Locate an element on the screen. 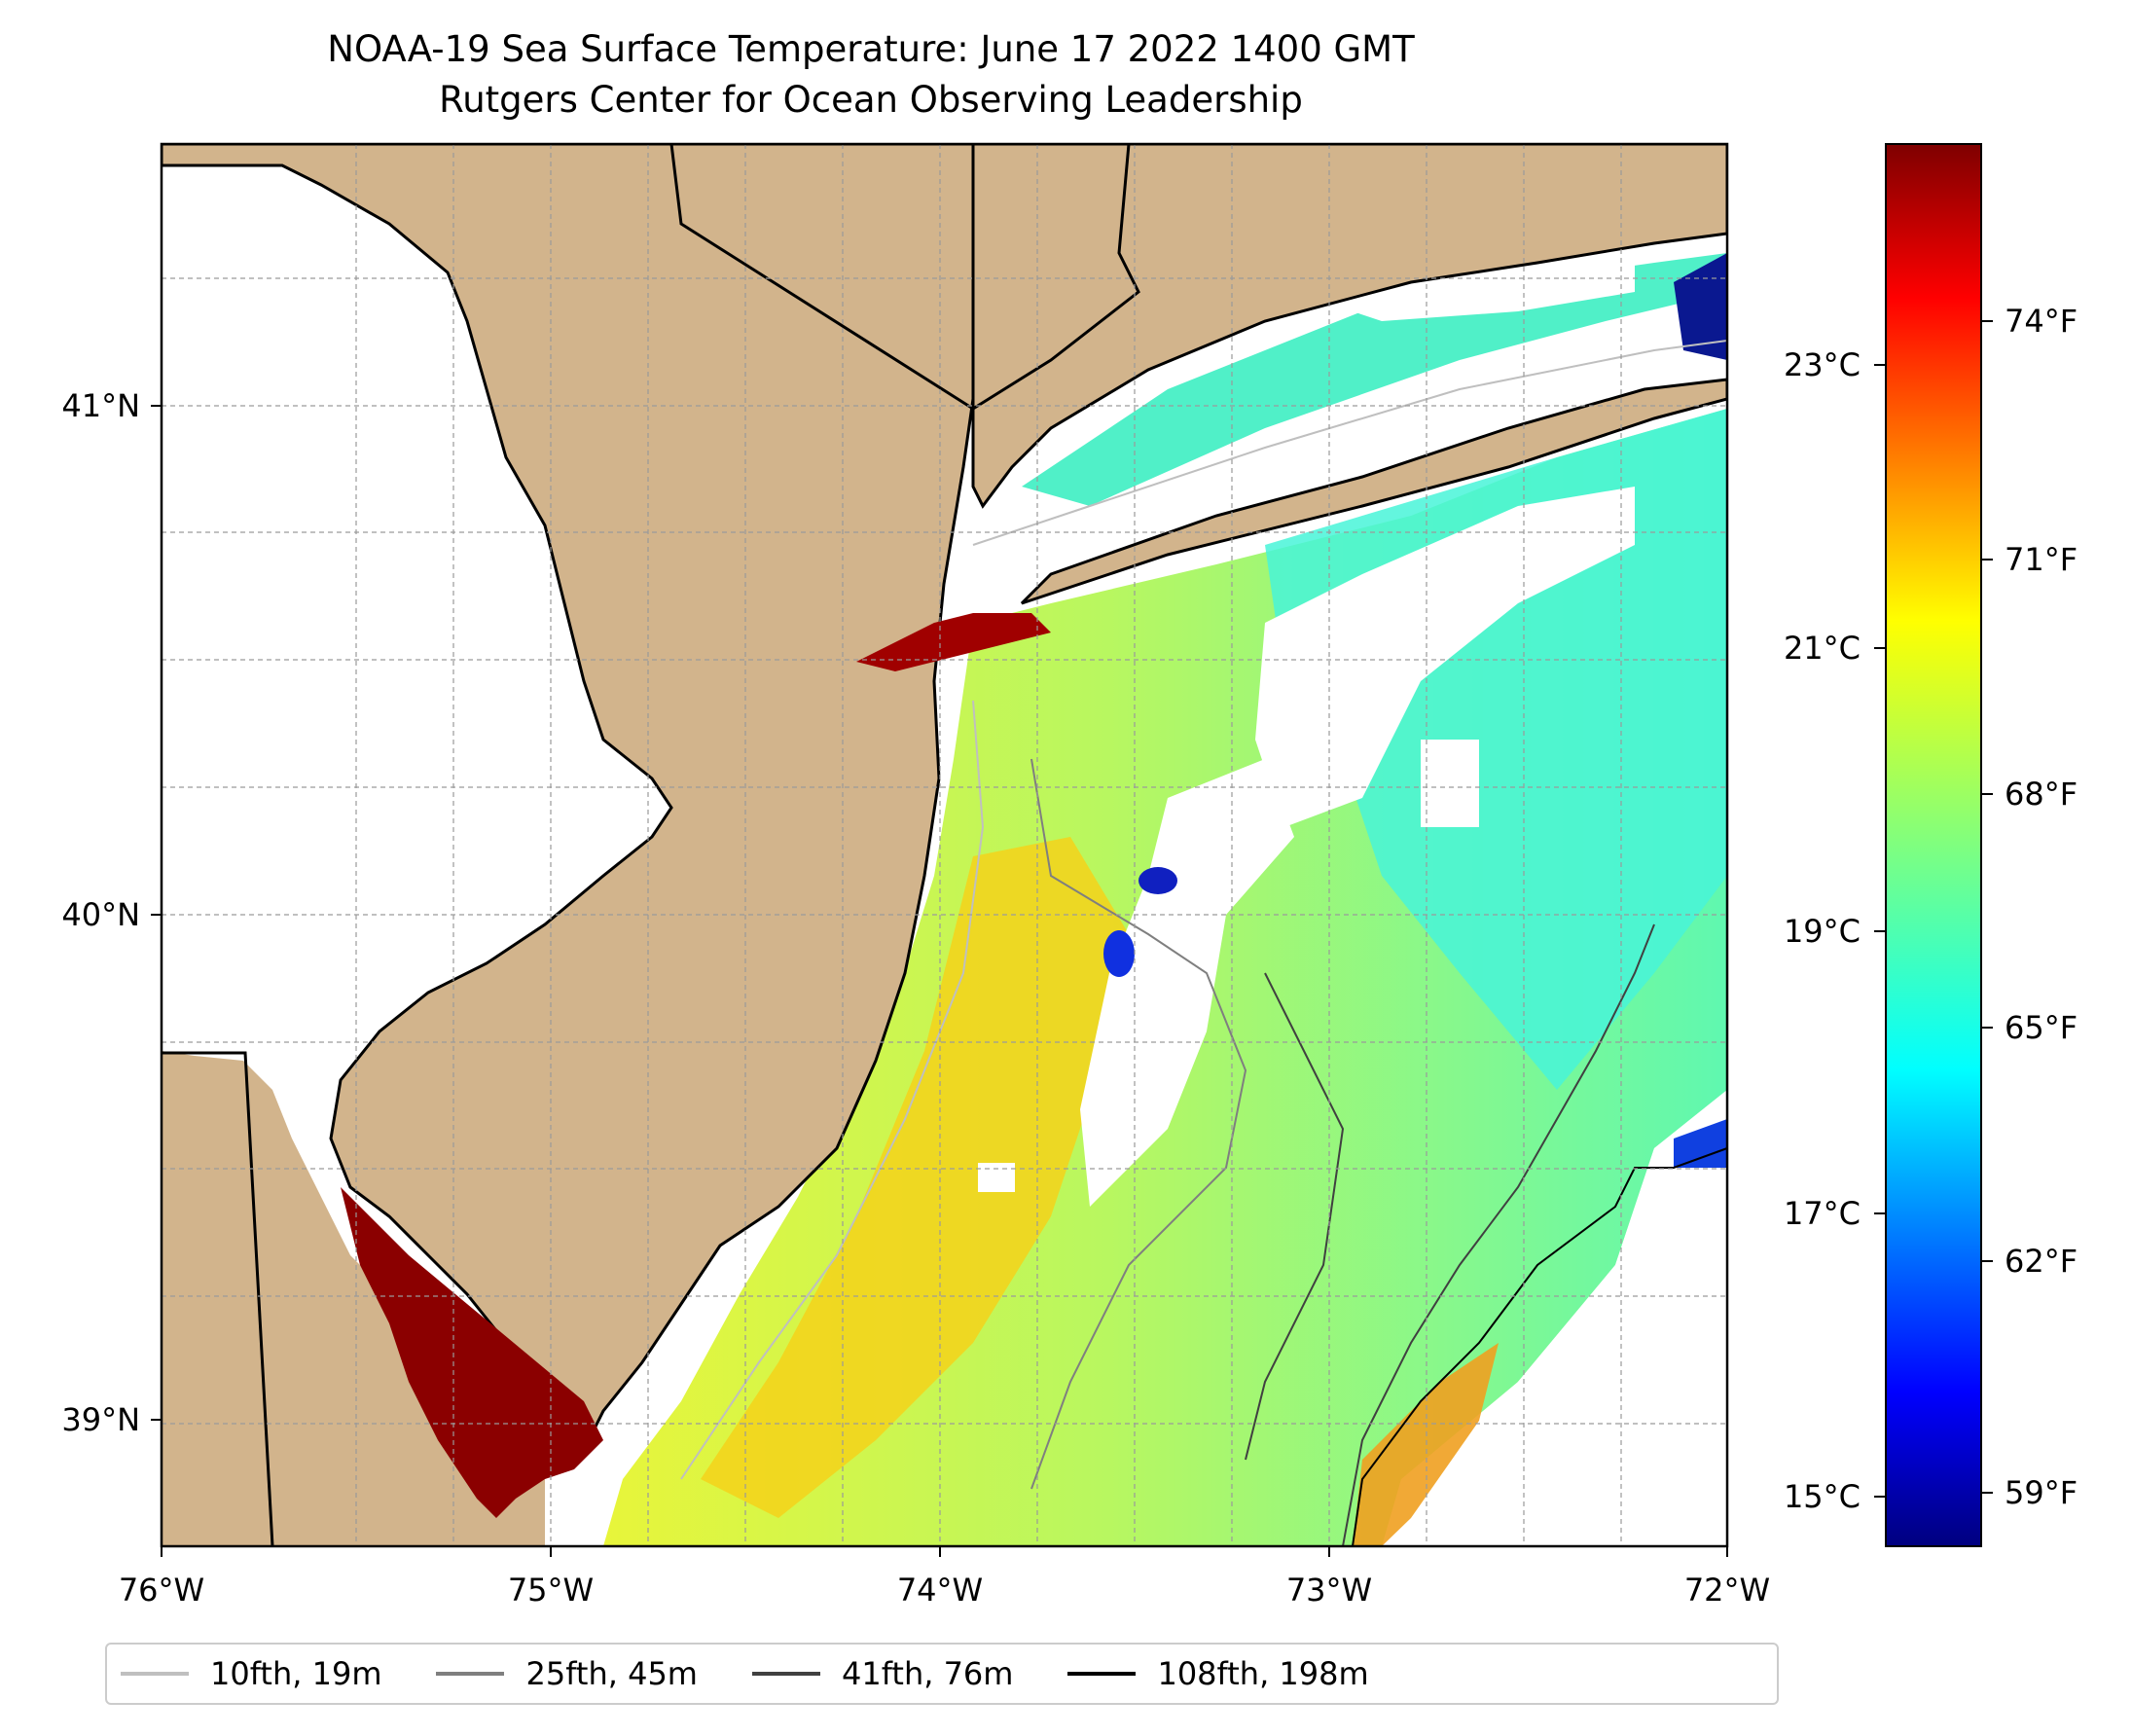 The image size is (2132, 1736). colorbar-celsius-label: 15°C is located at coordinates (1823, 1496).